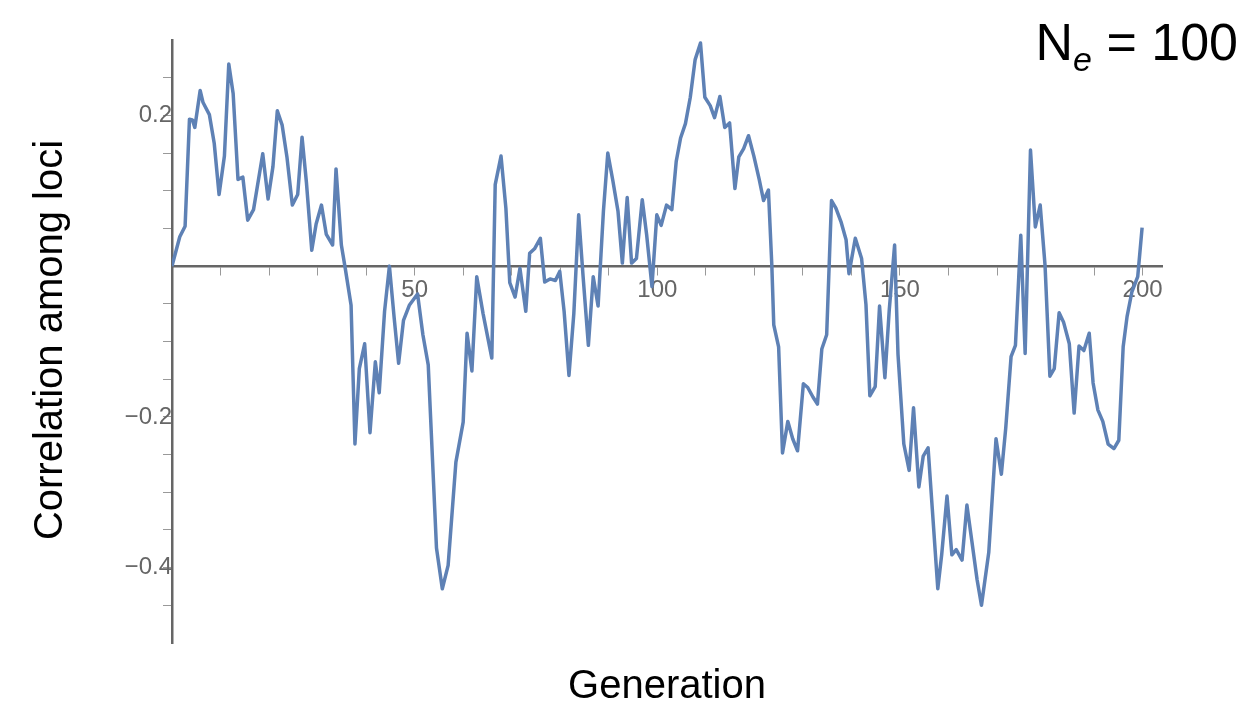 The width and height of the screenshot is (1258, 714). What do you see at coordinates (657, 289) in the screenshot?
I see `x-tick-label: 100` at bounding box center [657, 289].